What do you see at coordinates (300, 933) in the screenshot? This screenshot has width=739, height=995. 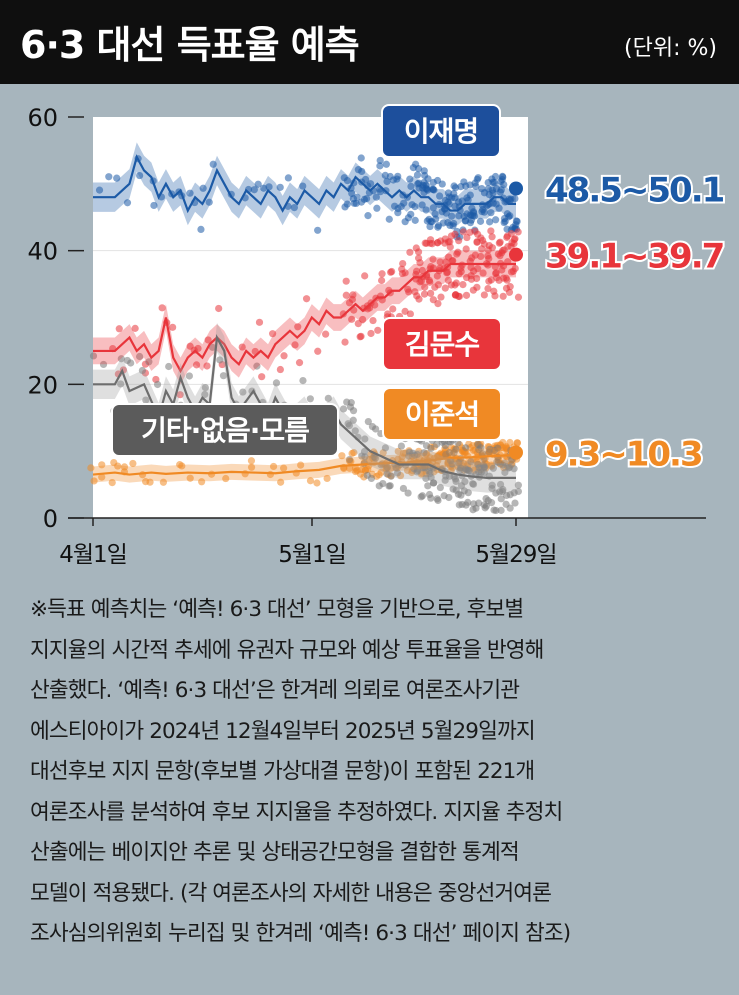 I see `note-line: 조사심의위원회 누리집 및 한겨레 ‘예측! 6·3 대선’ 페이지 참조)` at bounding box center [300, 933].